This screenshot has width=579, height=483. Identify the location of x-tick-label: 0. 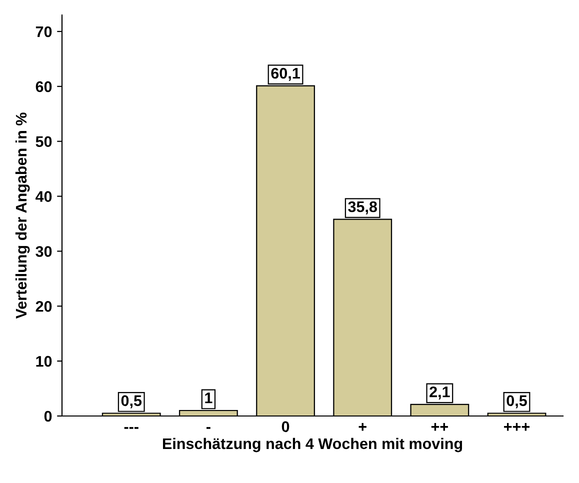
(286, 426).